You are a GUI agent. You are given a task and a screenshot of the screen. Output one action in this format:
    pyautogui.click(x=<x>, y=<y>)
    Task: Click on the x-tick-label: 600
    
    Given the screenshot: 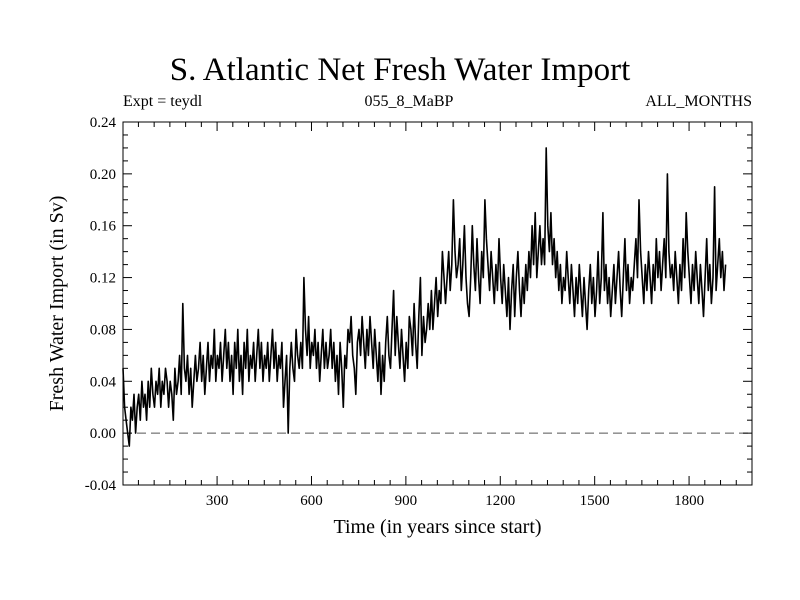 What is the action you would take?
    pyautogui.click(x=311, y=501)
    